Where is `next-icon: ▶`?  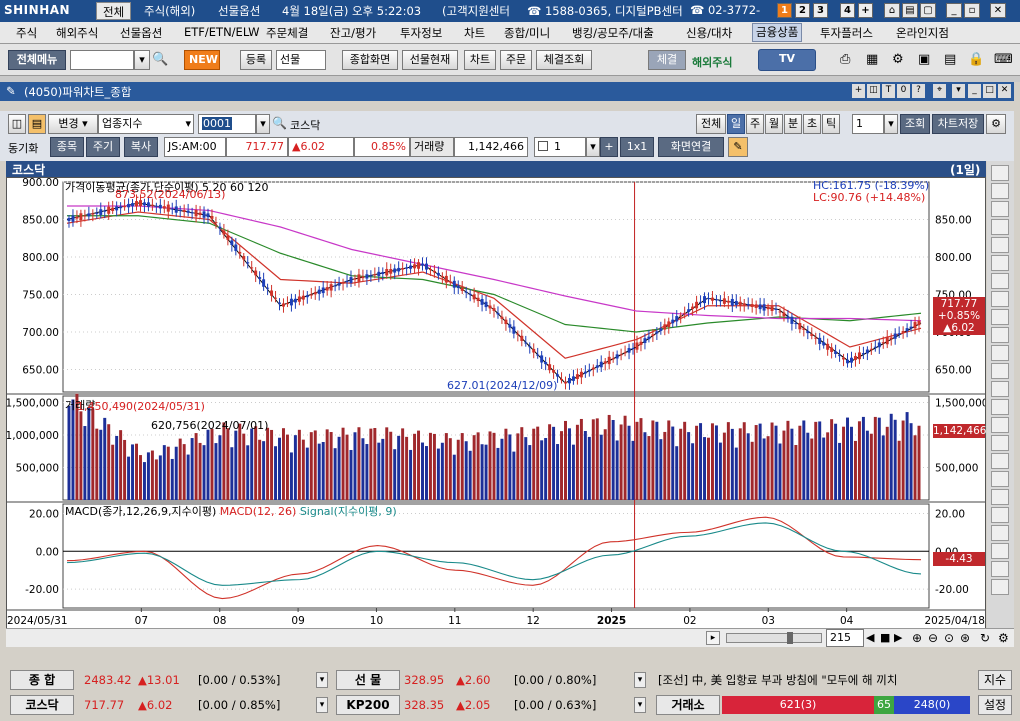
next-icon: ▶ is located at coordinates (898, 637).